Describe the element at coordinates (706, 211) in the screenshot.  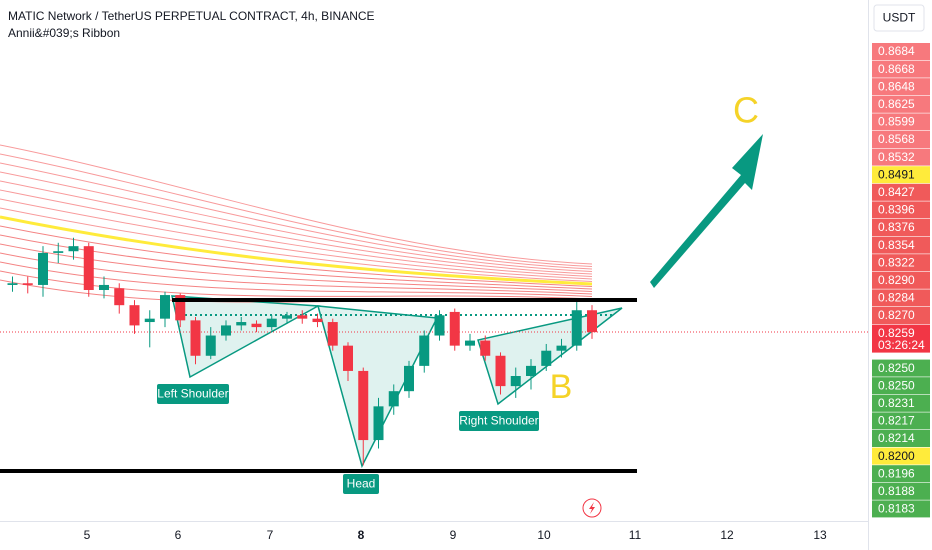
I see `arrow` at that location.